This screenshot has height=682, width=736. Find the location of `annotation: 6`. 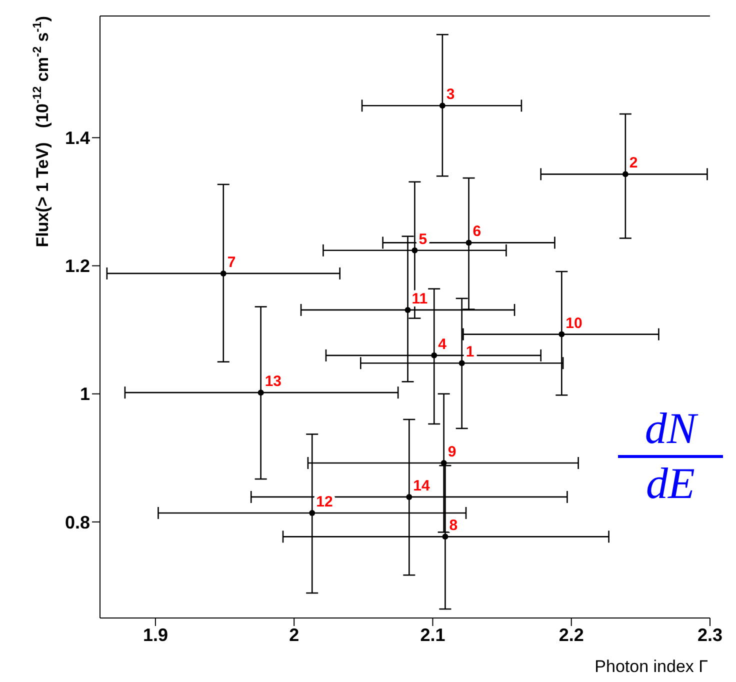

annotation: 6 is located at coordinates (477, 231).